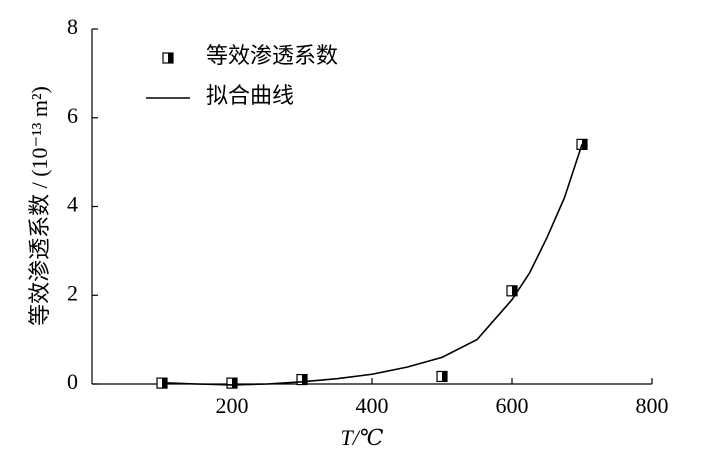 Image resolution: width=719 pixels, height=468 pixels. Describe the element at coordinates (39, 206) in the screenshot. I see `y-axis-title: 等效渗透系数 / (10⁻¹³ m²)` at that location.